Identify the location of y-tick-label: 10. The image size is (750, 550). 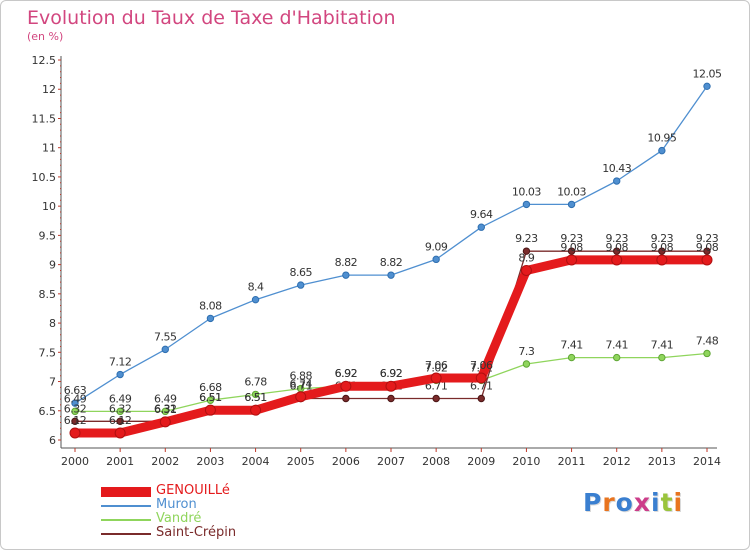
(49, 206).